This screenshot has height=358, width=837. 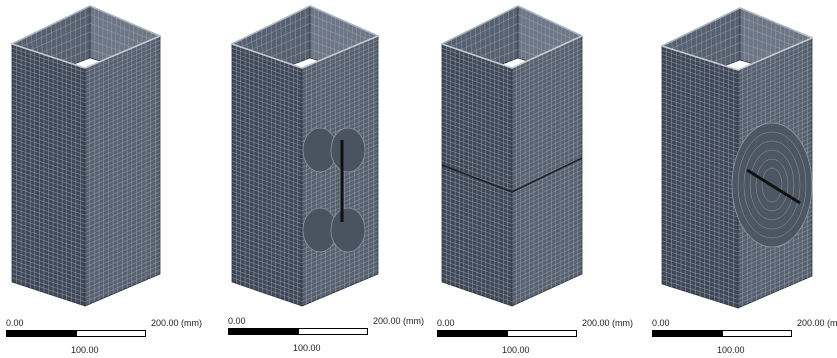 What do you see at coordinates (744, 338) in the screenshot?
I see `scale-bar-4: 0.00 200.00 (mr 100.00` at bounding box center [744, 338].